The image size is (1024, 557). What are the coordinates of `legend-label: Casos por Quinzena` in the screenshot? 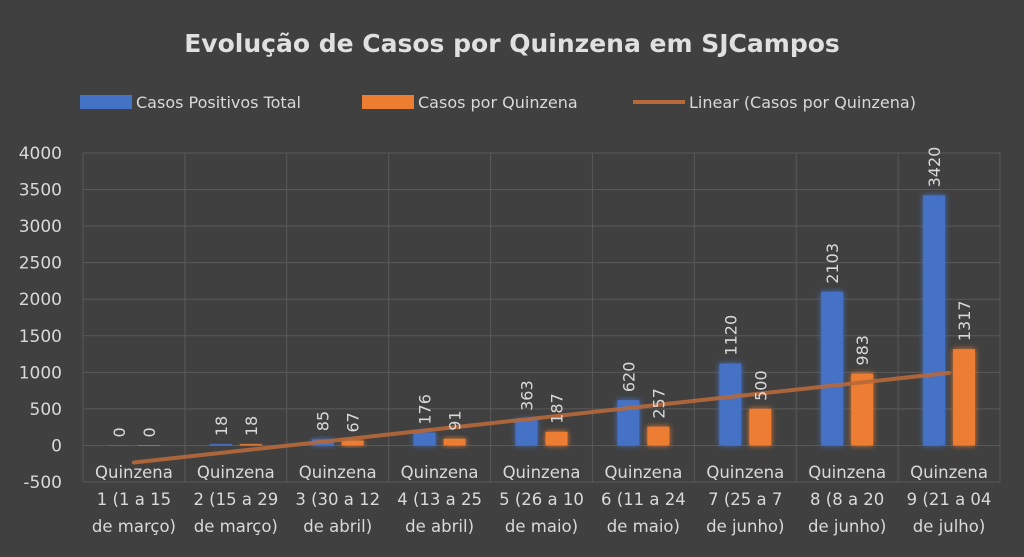 It's located at (498, 102).